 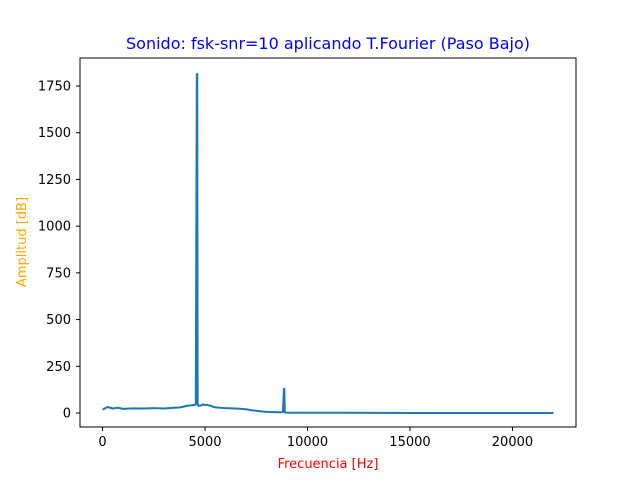 What do you see at coordinates (58, 367) in the screenshot?
I see `y-tick-label: 250` at bounding box center [58, 367].